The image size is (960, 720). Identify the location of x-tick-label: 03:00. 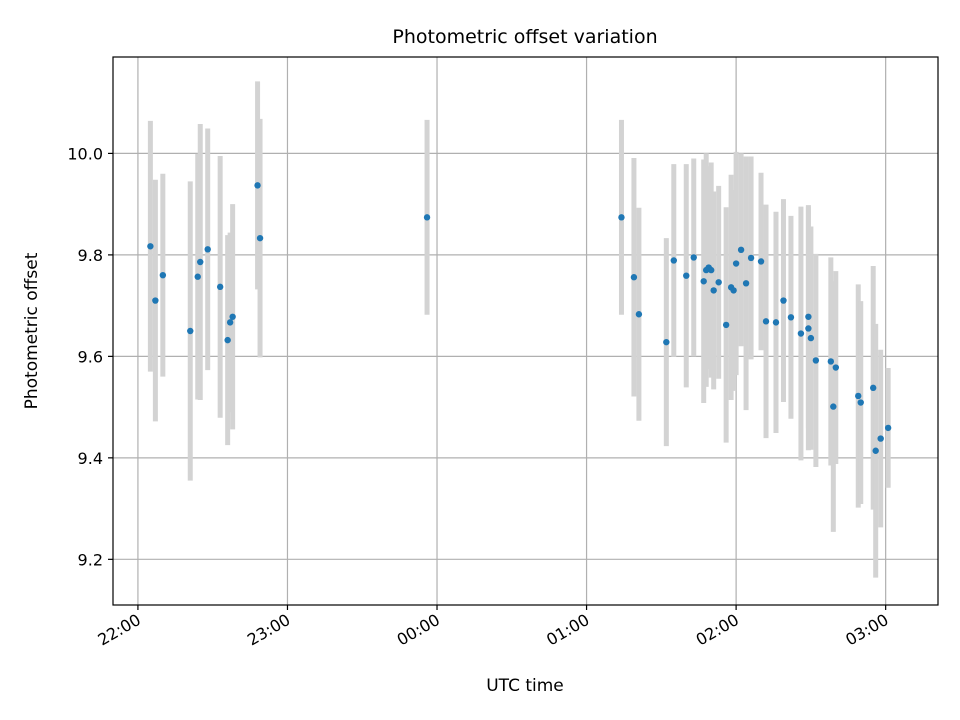
(866, 630).